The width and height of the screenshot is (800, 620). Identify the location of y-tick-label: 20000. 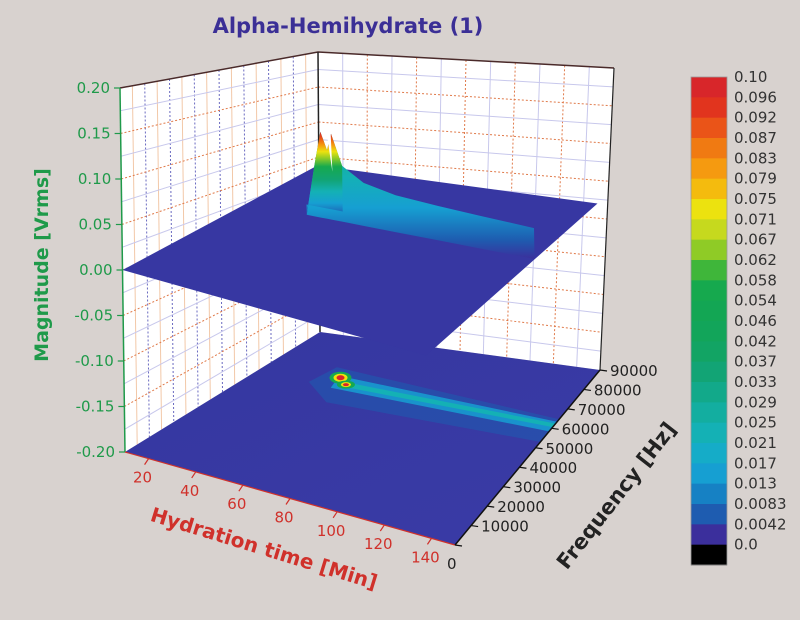
(521, 507).